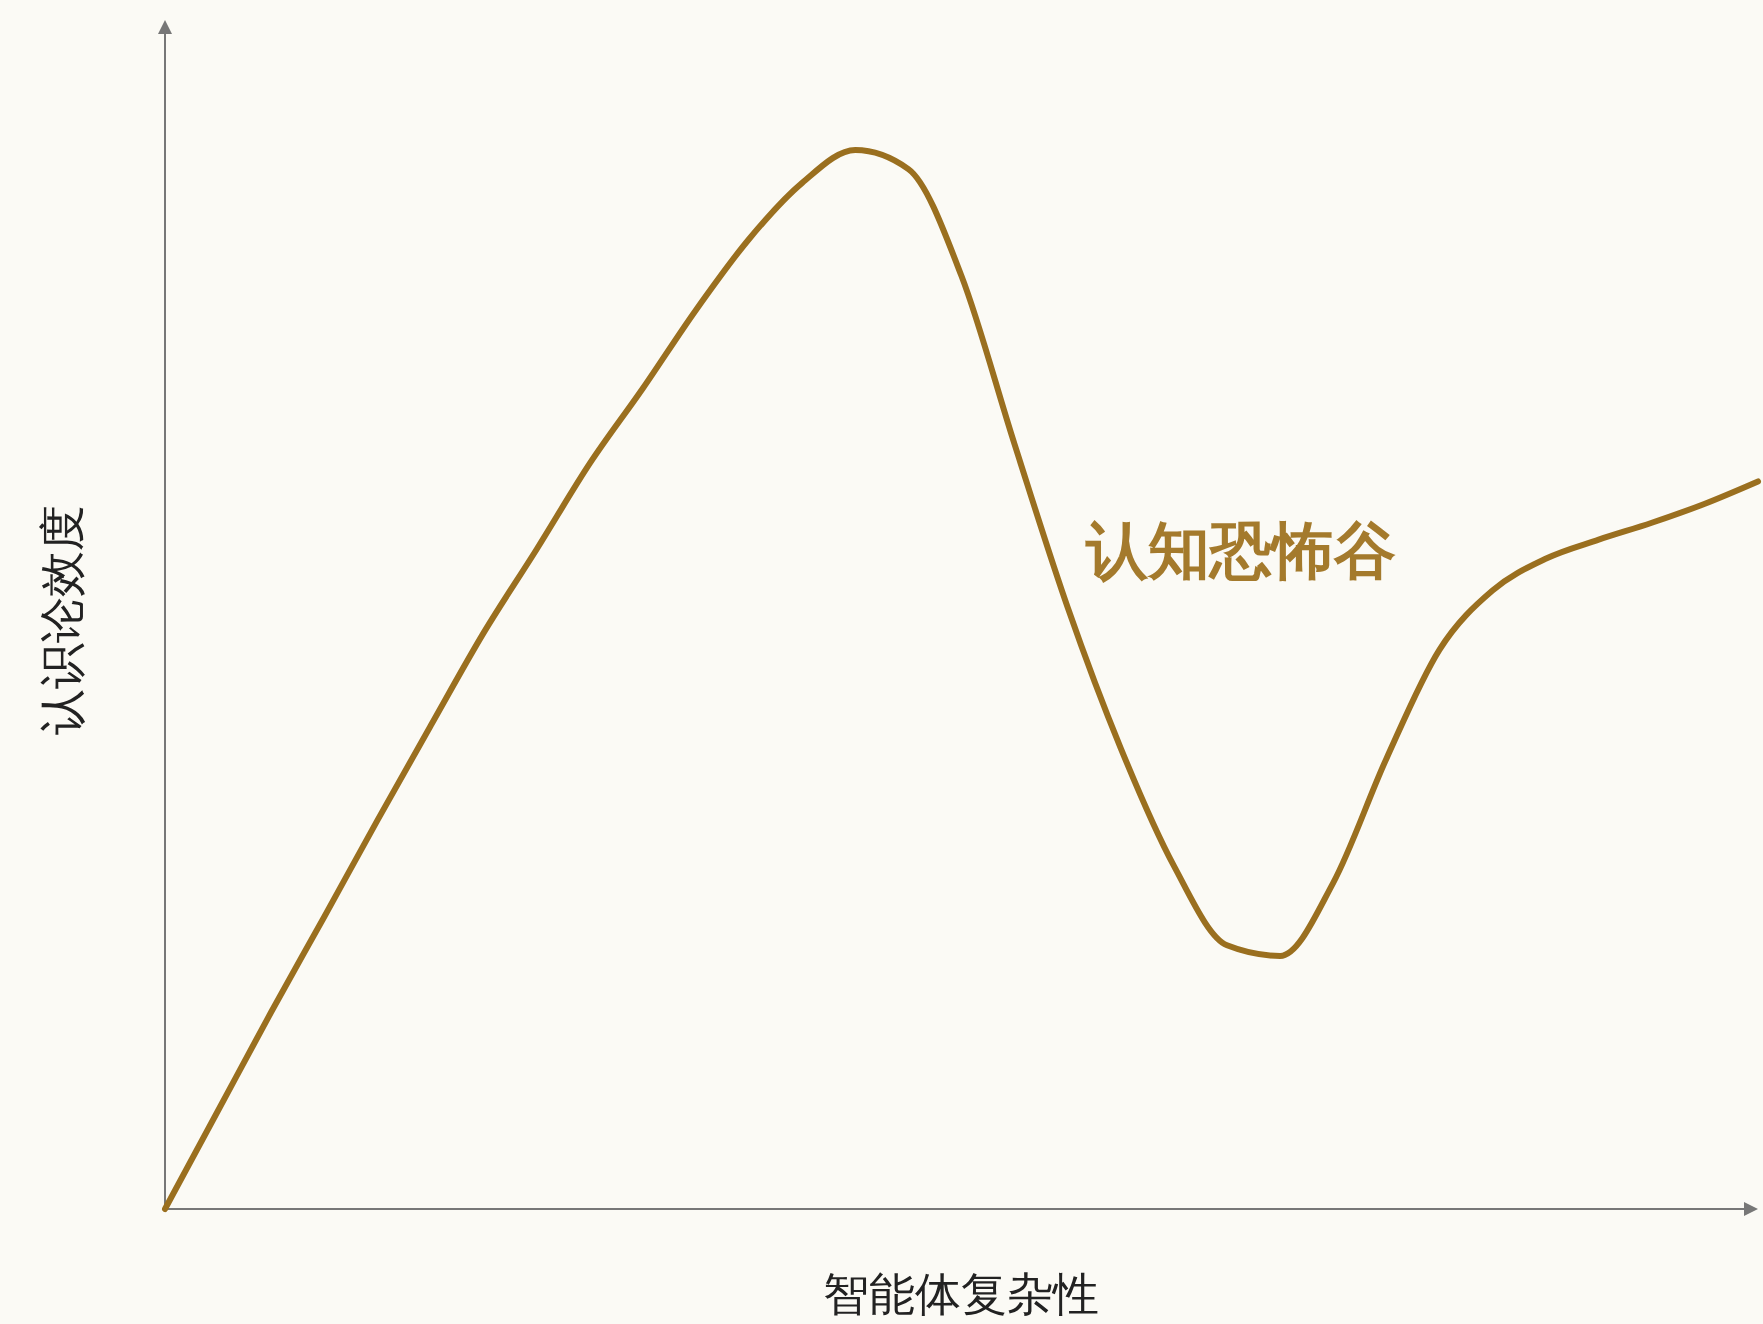  Describe the element at coordinates (62, 620) in the screenshot. I see `y-axis-title: 认识论效度` at that location.